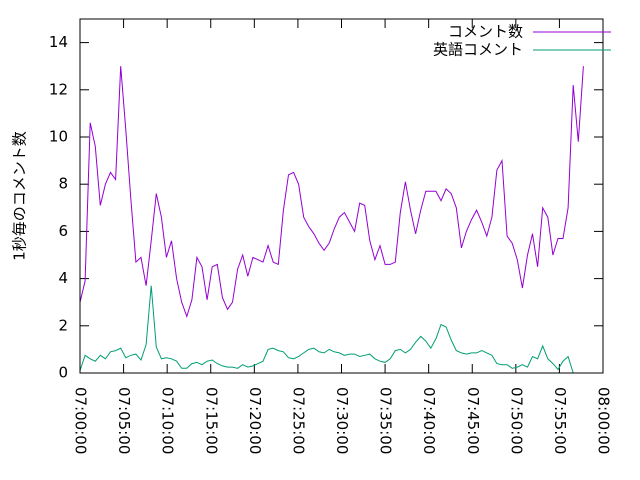 The width and height of the screenshot is (640, 480). Describe the element at coordinates (485, 32) in the screenshot. I see `legend-label: コメント数` at that location.